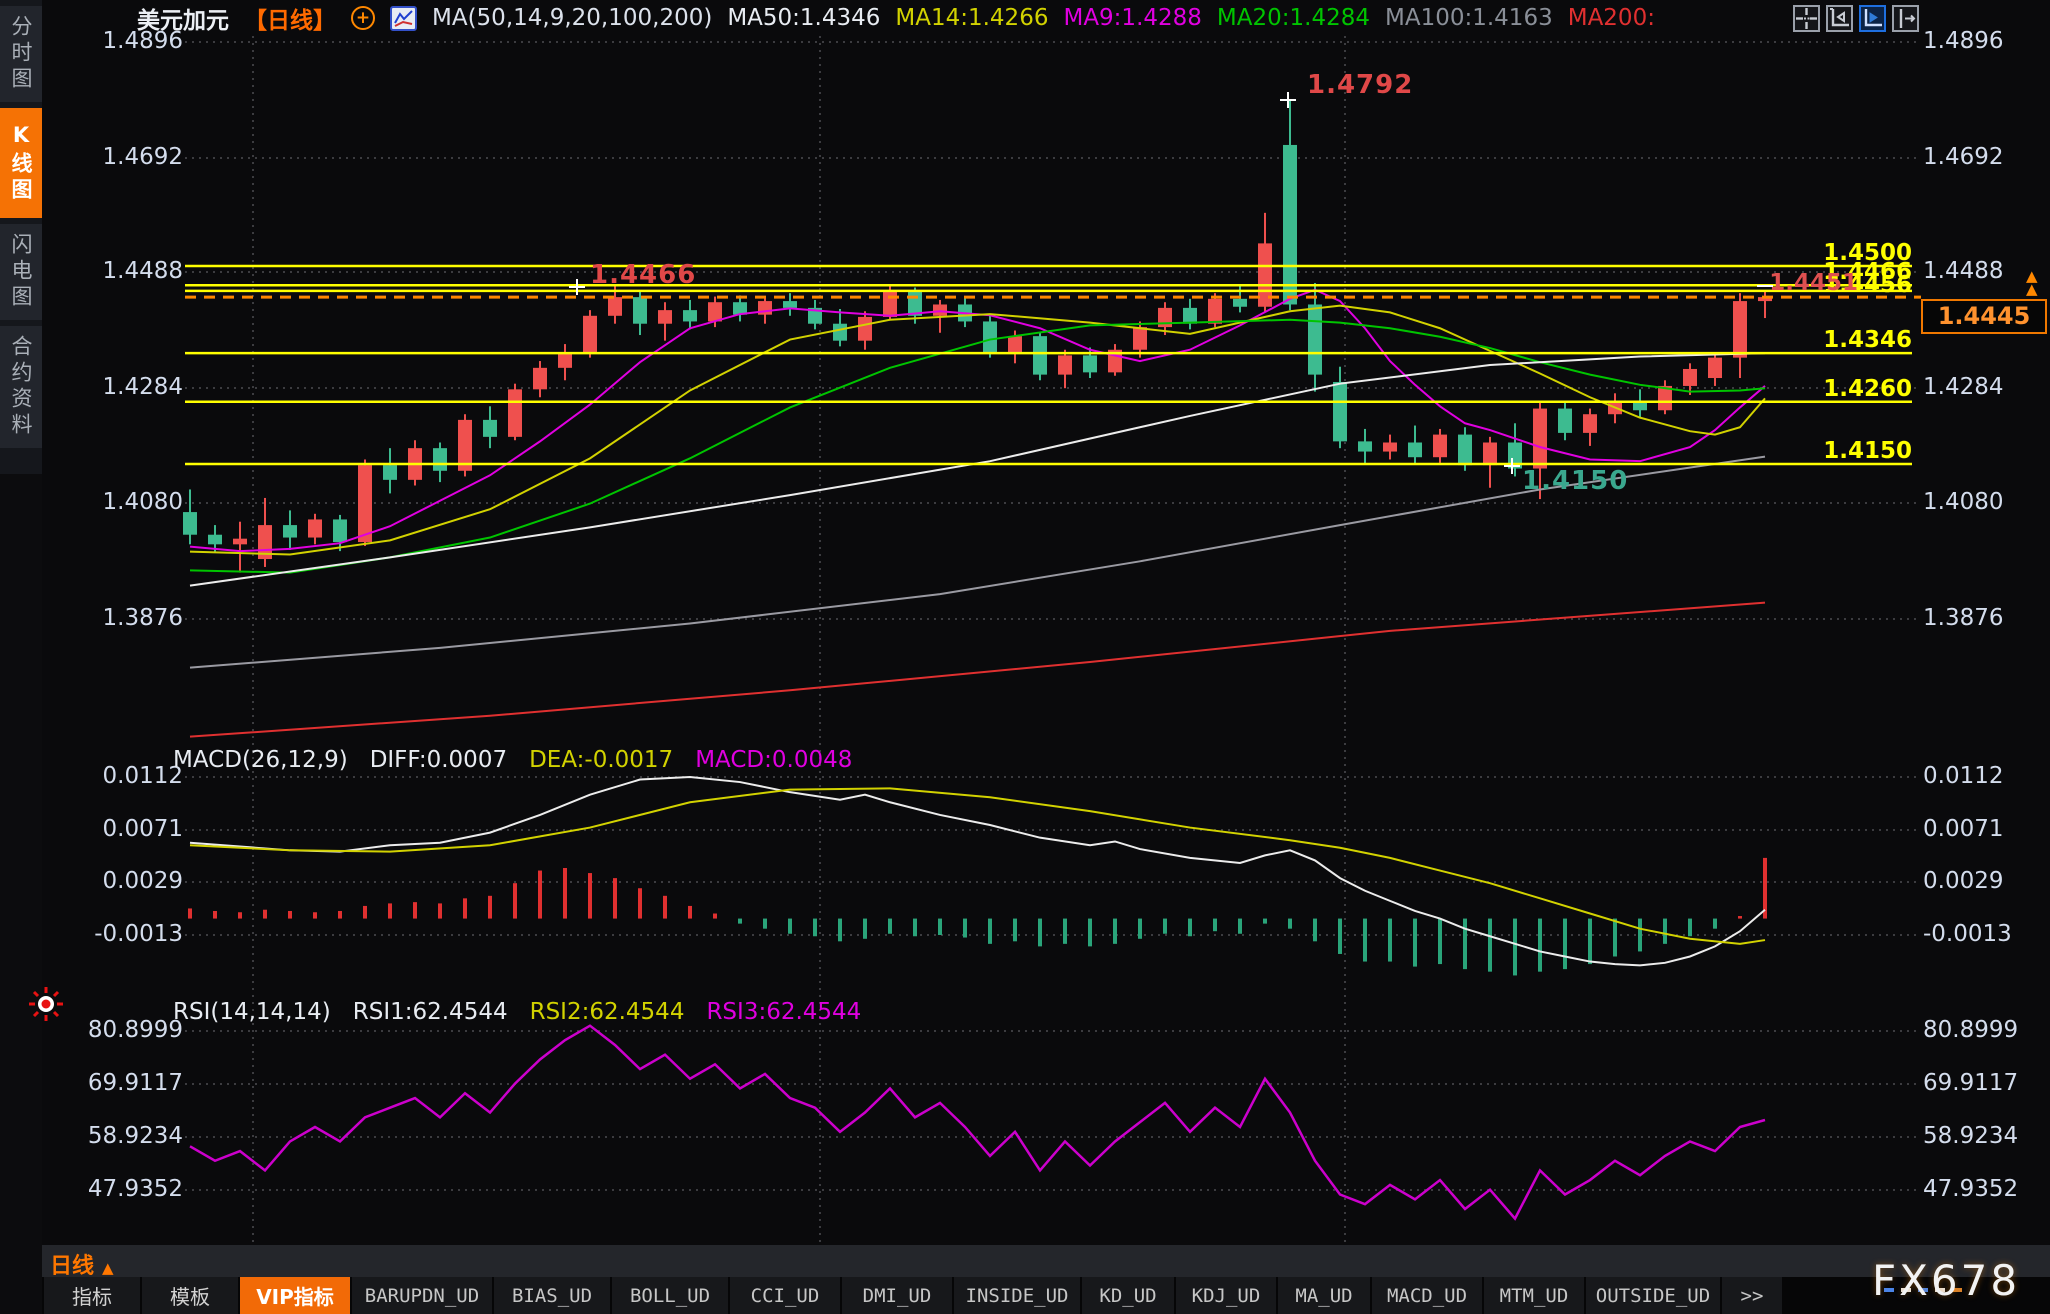 This screenshot has width=2050, height=1314. What do you see at coordinates (108, 1268) in the screenshot?
I see `triangle-up-icon: ▲` at bounding box center [108, 1268].